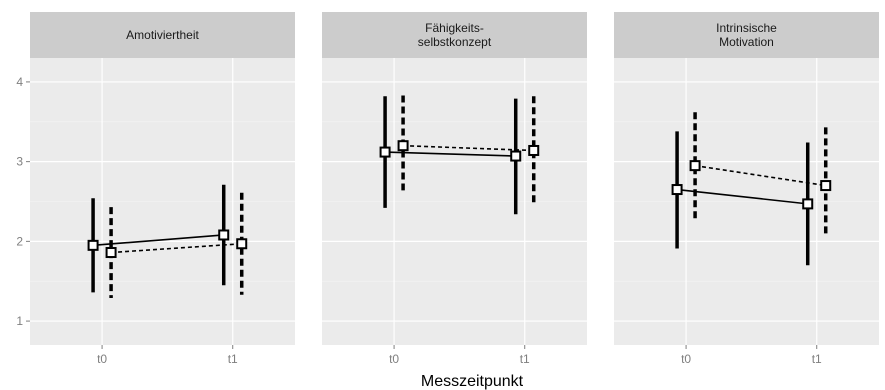 The height and width of the screenshot is (390, 885). I want to click on strip-title: Intrinsische Motivation, so click(746, 35).